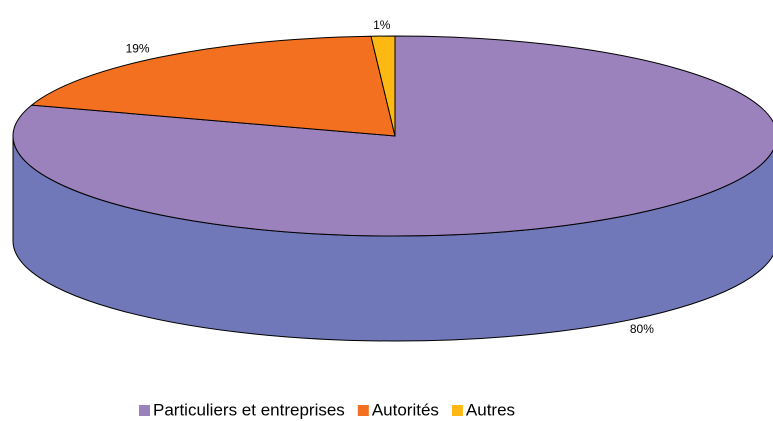 The image size is (773, 421). Describe the element at coordinates (382, 25) in the screenshot. I see `value-label: 1%` at that location.